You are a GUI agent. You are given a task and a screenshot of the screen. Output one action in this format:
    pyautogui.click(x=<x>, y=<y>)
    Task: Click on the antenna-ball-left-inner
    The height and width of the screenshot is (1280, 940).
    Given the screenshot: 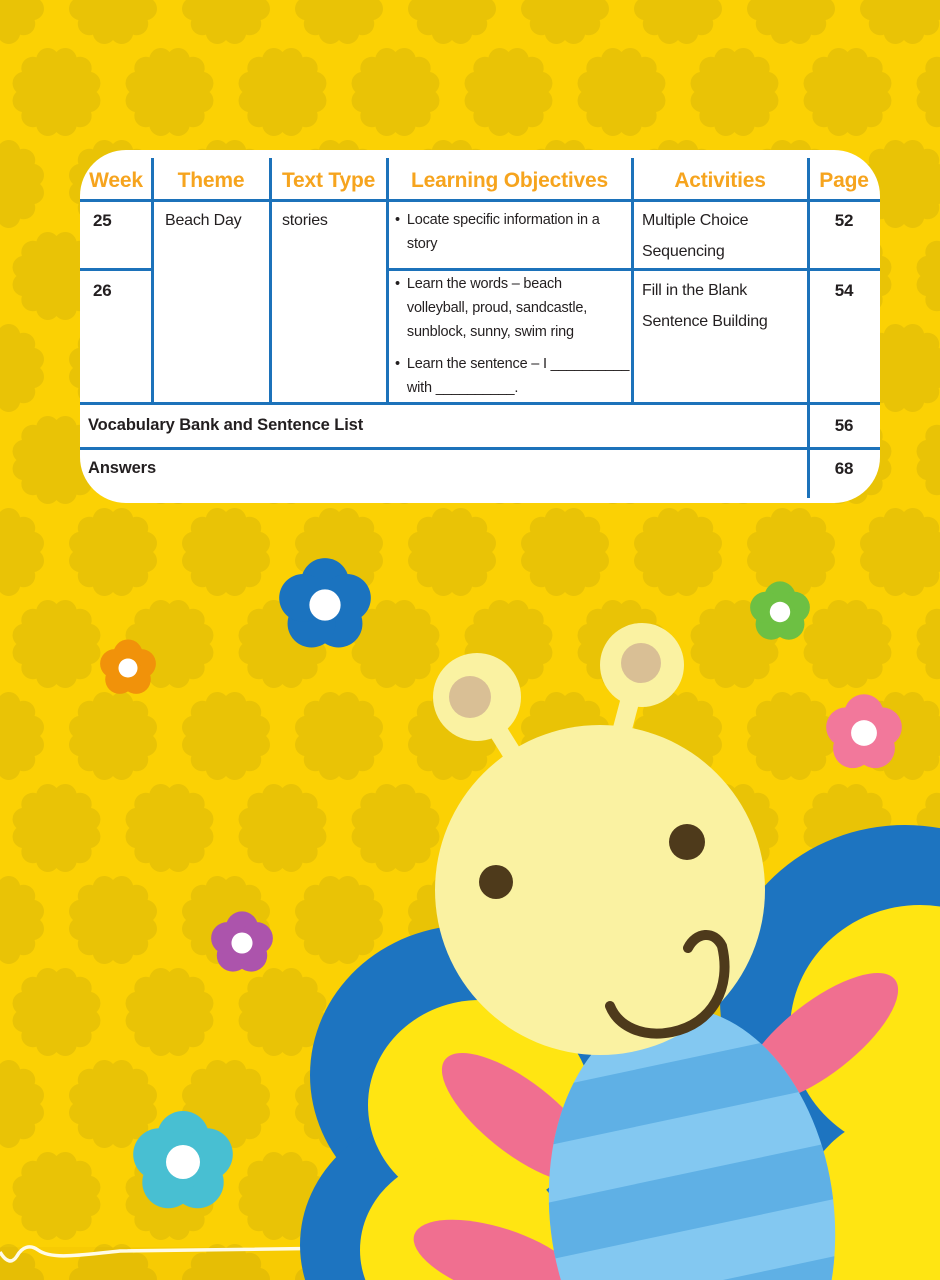 What is the action you would take?
    pyautogui.click(x=470, y=697)
    